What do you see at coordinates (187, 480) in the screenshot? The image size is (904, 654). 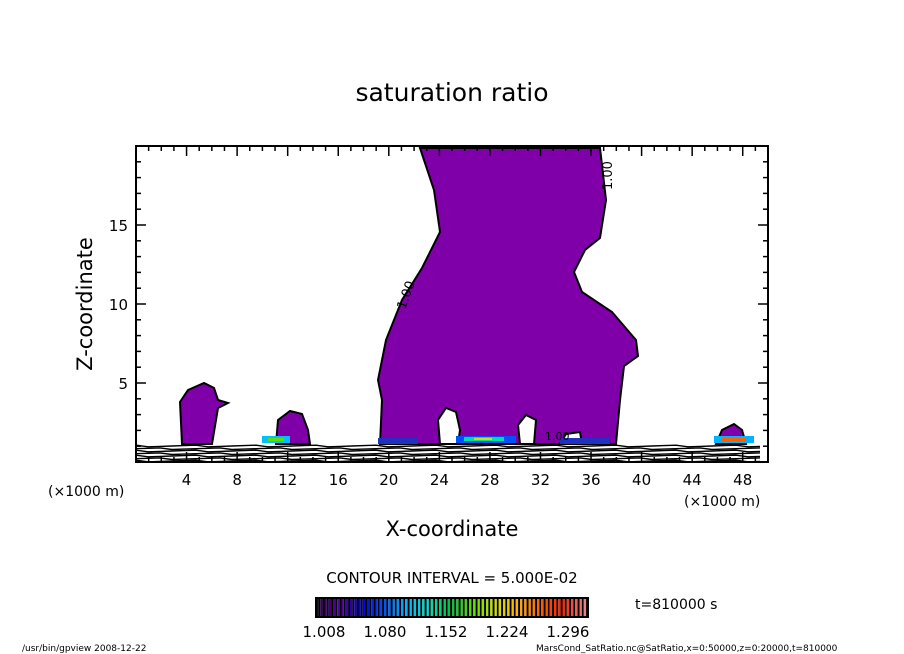 I see `x-tick-label: 4` at bounding box center [187, 480].